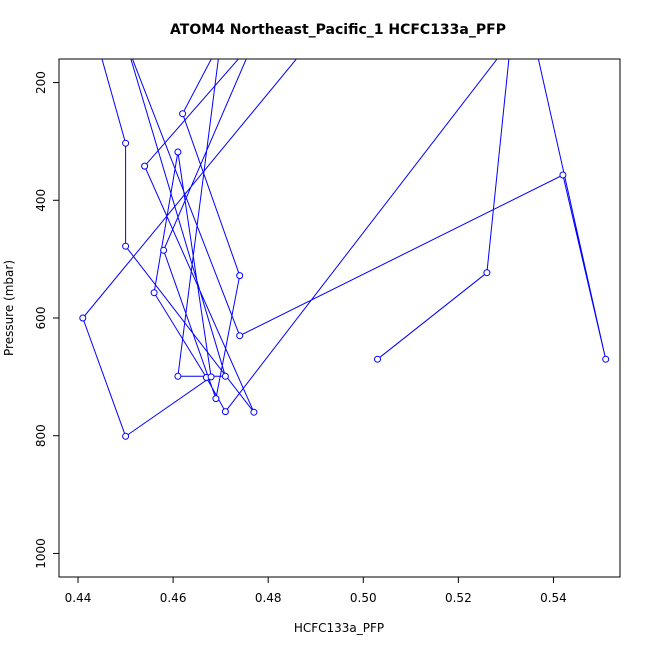  I want to click on x-tick-label: 0.48, so click(268, 598).